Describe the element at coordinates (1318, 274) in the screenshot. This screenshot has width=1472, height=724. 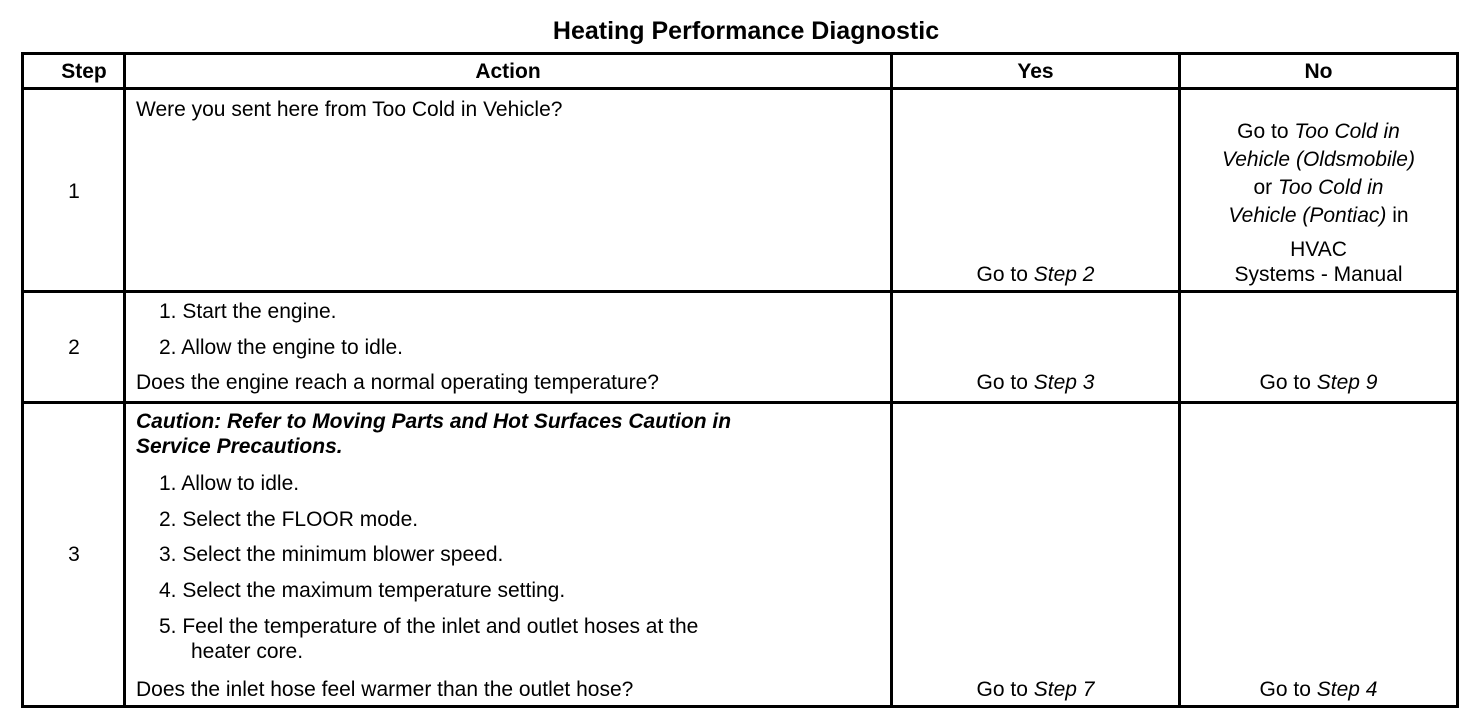
I see `no-line: Systems - Manual` at that location.